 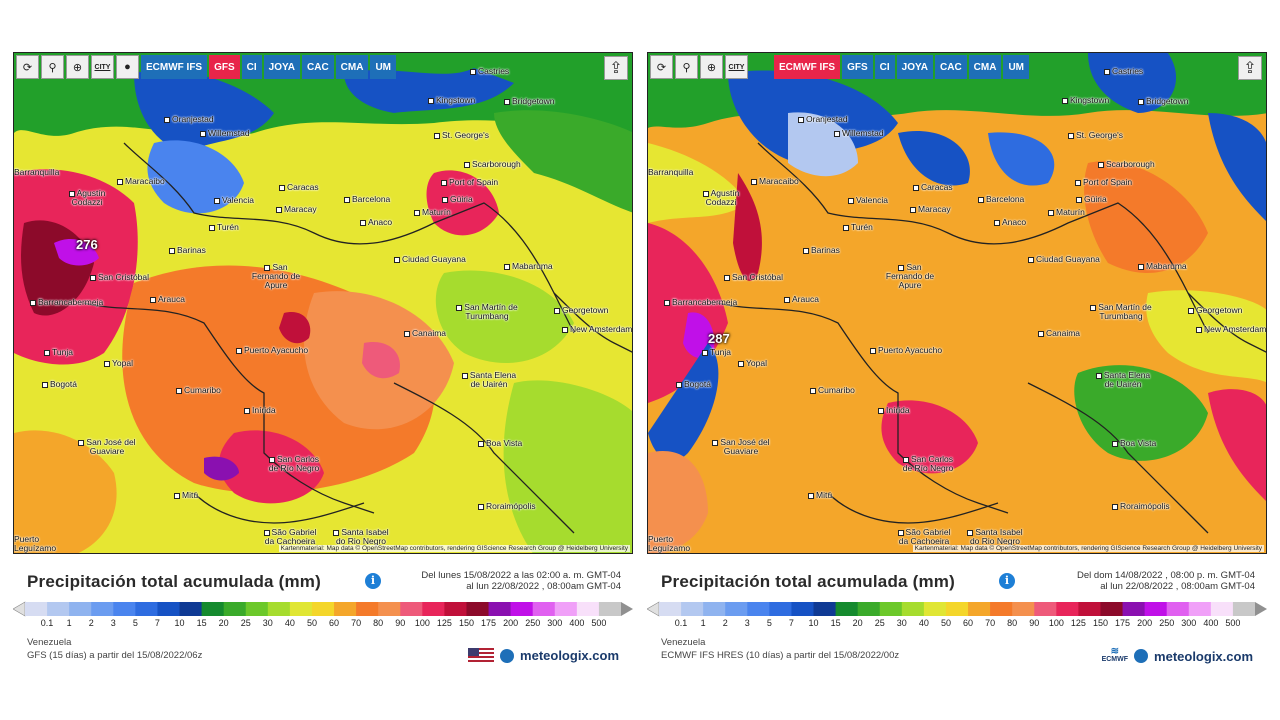 I want to click on scale-tick-label: 250, so click(x=1167, y=623).